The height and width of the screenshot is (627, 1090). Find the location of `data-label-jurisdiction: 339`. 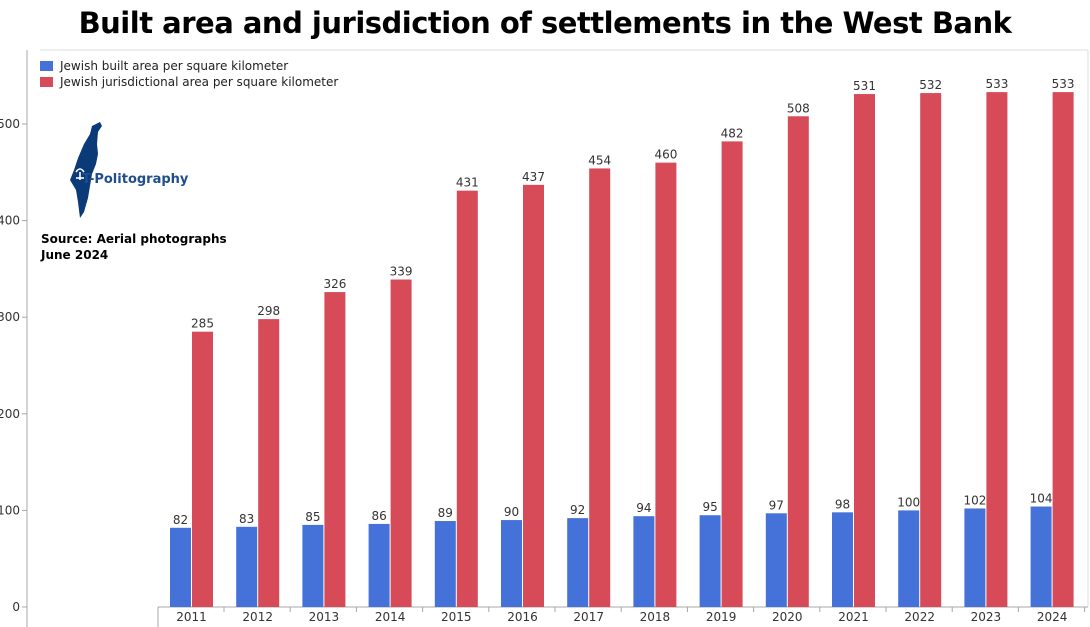

data-label-jurisdiction: 339 is located at coordinates (401, 272).